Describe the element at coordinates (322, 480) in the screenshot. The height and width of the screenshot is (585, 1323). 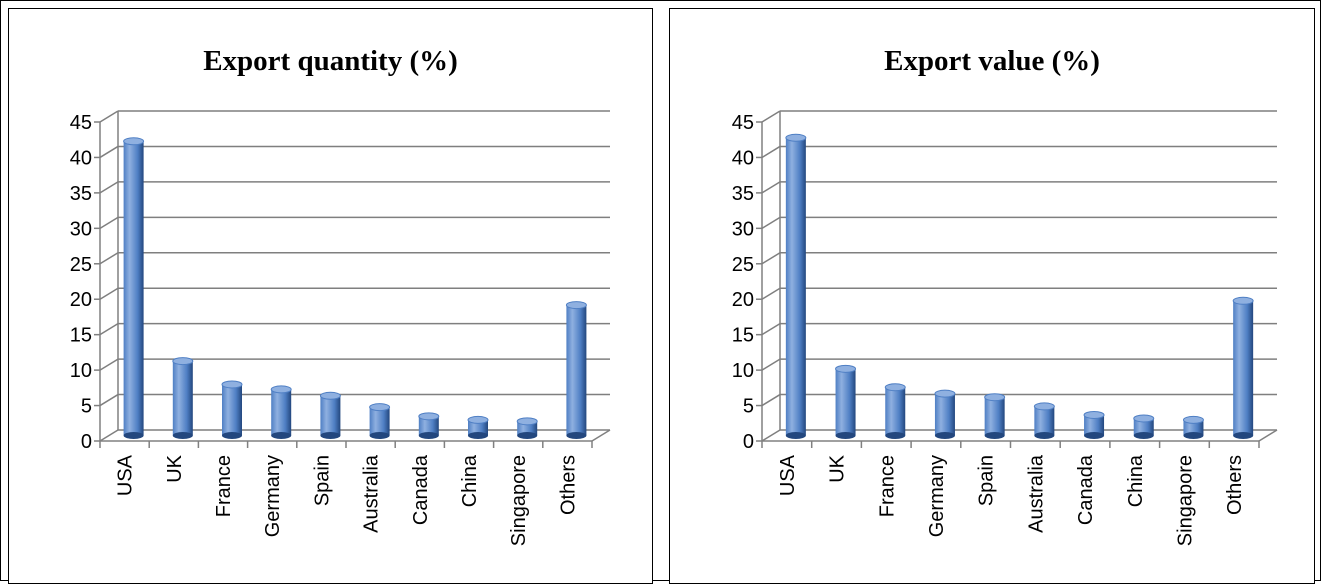
I see `x-category-label: Spain` at that location.